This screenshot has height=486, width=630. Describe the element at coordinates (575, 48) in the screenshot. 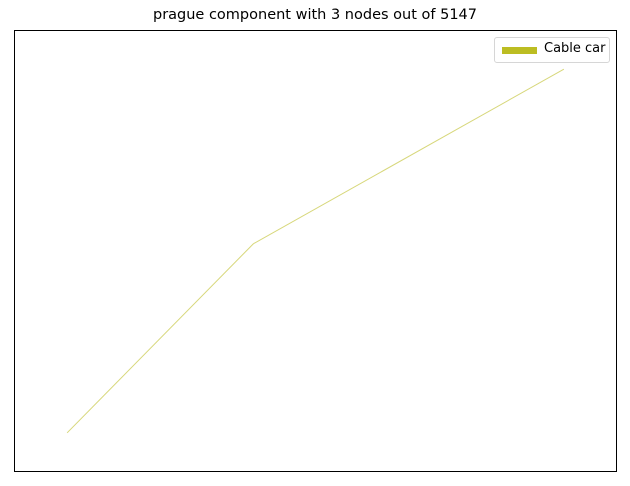

I see `legend-label-cable-car: Cable car` at that location.